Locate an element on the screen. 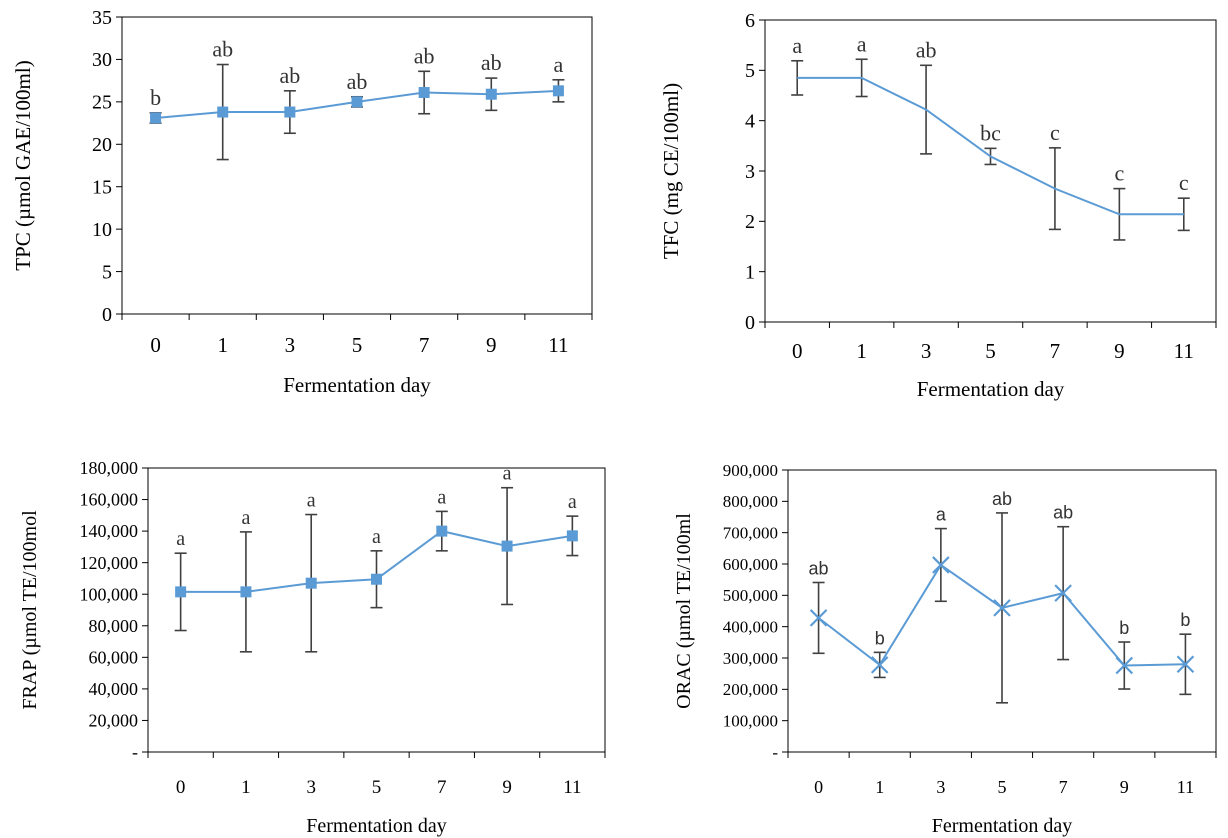 The width and height of the screenshot is (1228, 838). y-tick-label: 100,000 is located at coordinates (109, 594).